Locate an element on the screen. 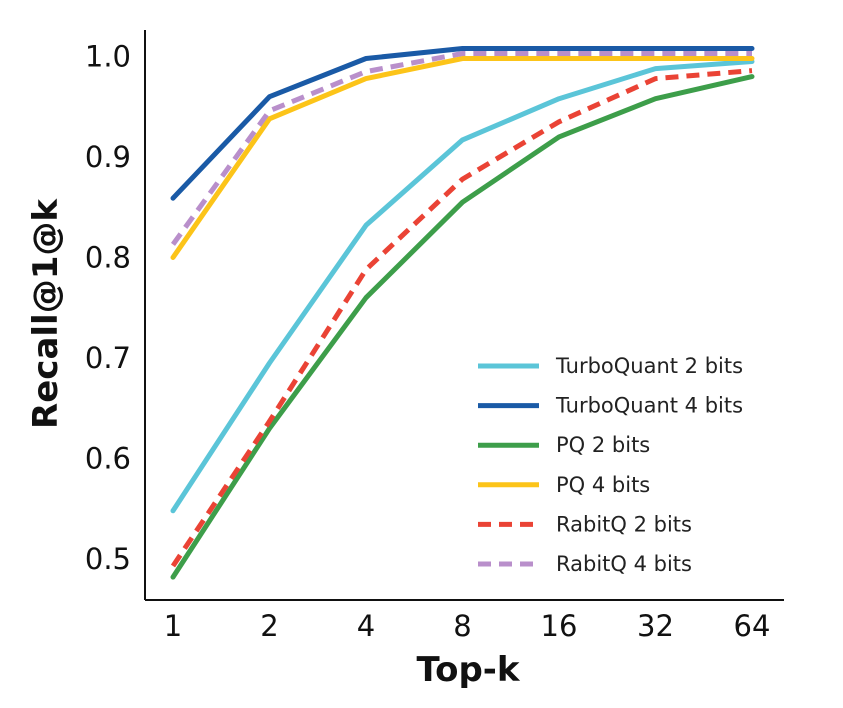 This screenshot has height=708, width=843. x-axis-title: Top-k is located at coordinates (468, 670).